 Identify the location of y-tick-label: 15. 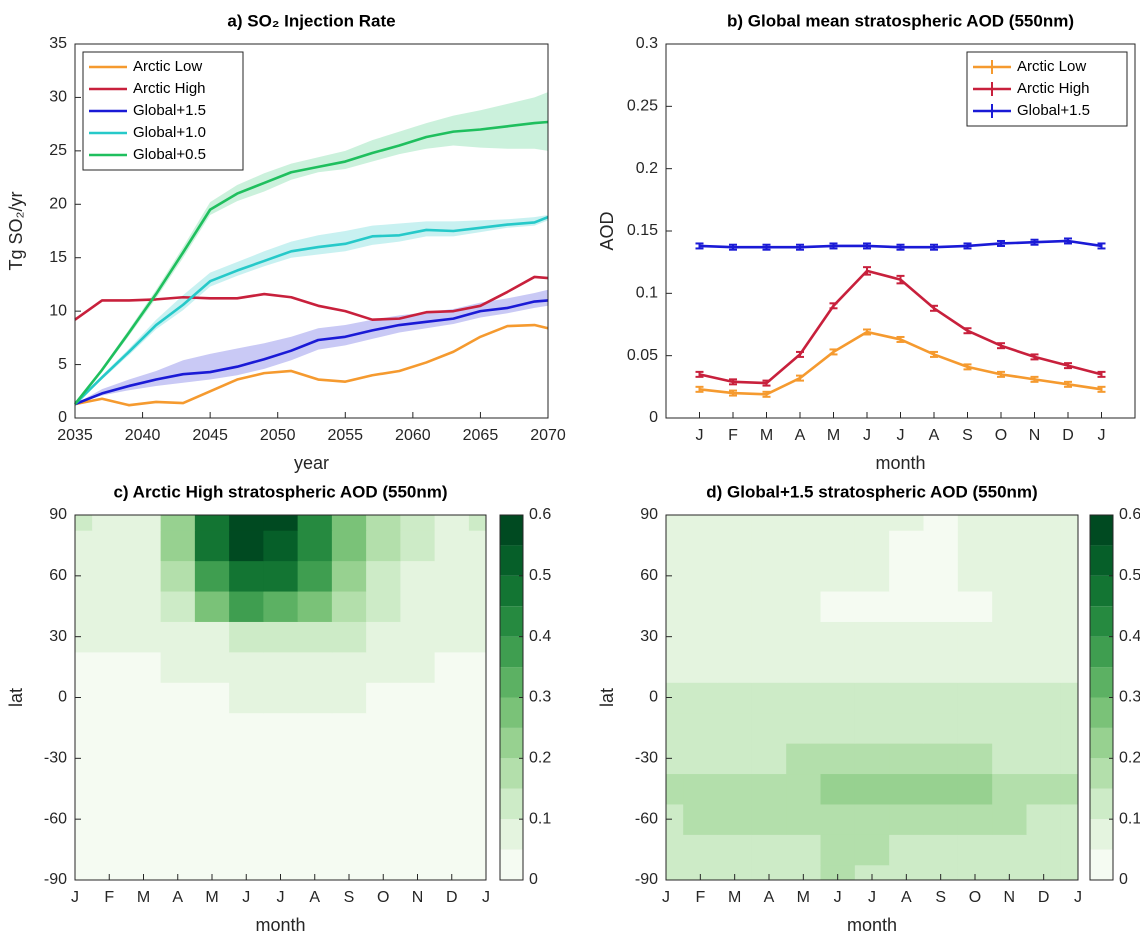
(58, 257).